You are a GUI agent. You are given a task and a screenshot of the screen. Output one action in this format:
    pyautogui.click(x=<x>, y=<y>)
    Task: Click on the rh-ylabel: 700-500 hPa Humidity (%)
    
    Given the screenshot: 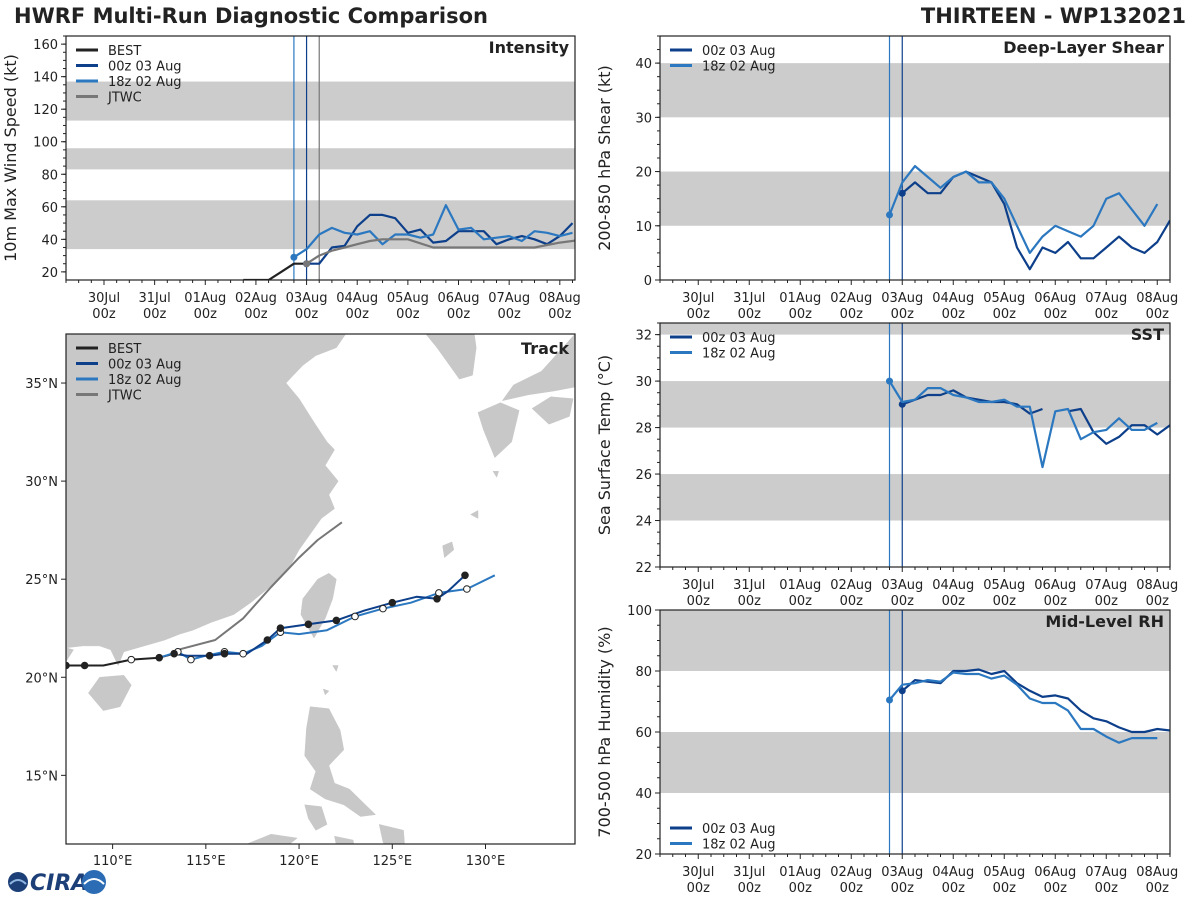 What is the action you would take?
    pyautogui.click(x=604, y=731)
    